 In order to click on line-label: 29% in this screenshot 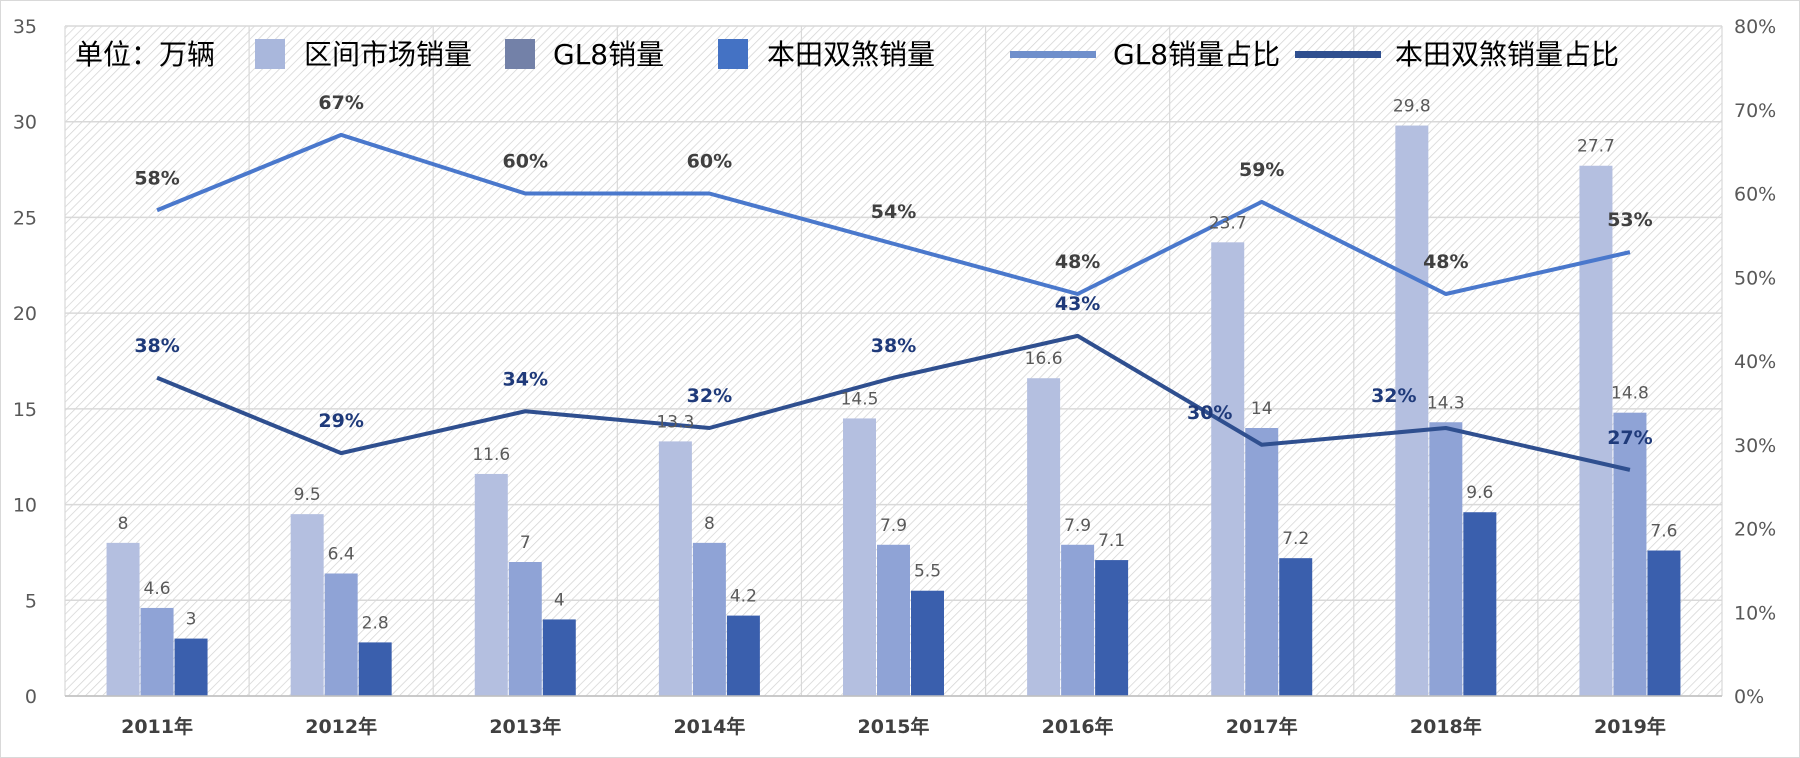, I will do `click(340, 421)`.